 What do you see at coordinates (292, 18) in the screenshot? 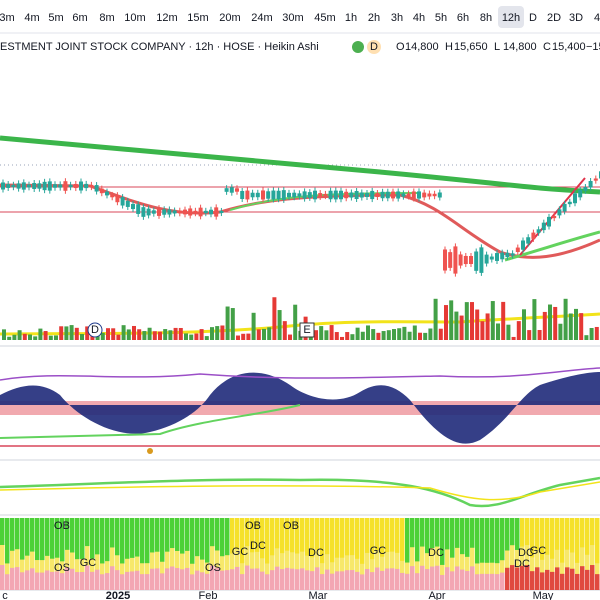
I see `interval-button: 30m` at bounding box center [292, 18].